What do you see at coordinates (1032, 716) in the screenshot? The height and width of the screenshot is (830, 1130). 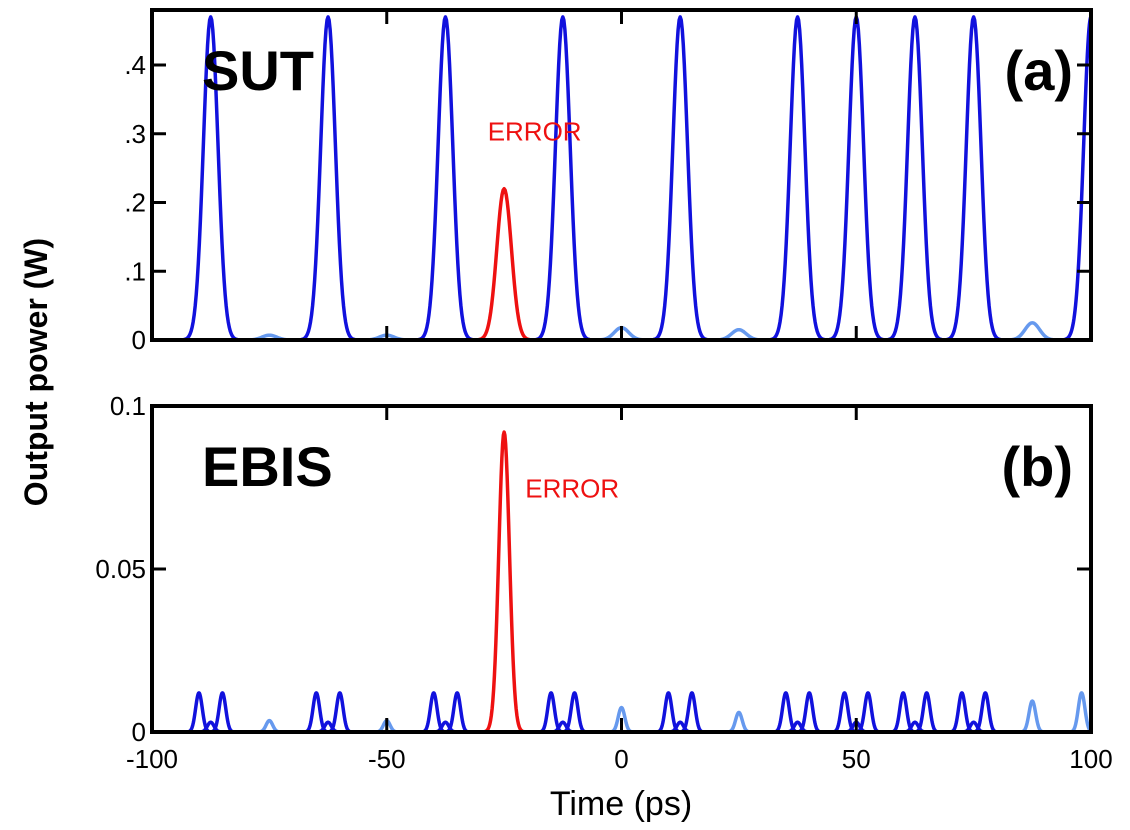 I see `pulse-b-s1-p4` at bounding box center [1032, 716].